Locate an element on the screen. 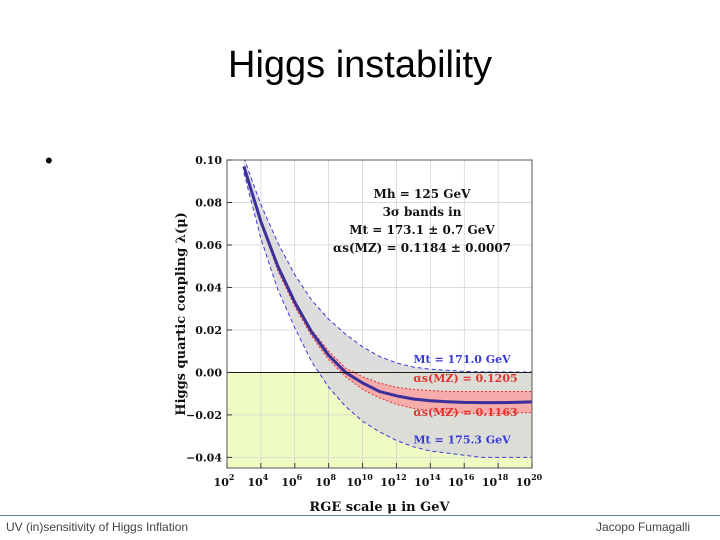  x-tick-label: 10¹⁴ is located at coordinates (427, 480).